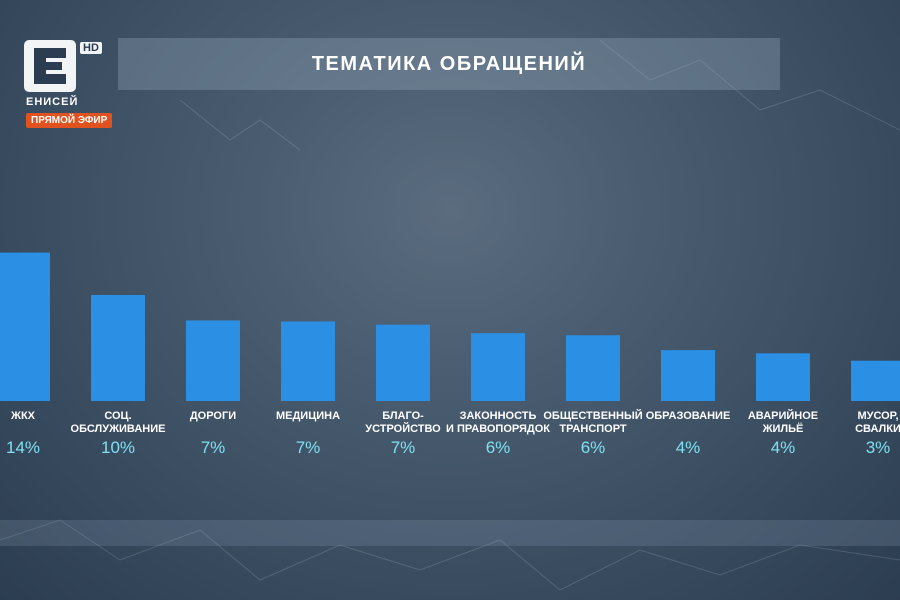  I want to click on category-label-4-1: УСТРОЙСТВО, so click(403, 428).